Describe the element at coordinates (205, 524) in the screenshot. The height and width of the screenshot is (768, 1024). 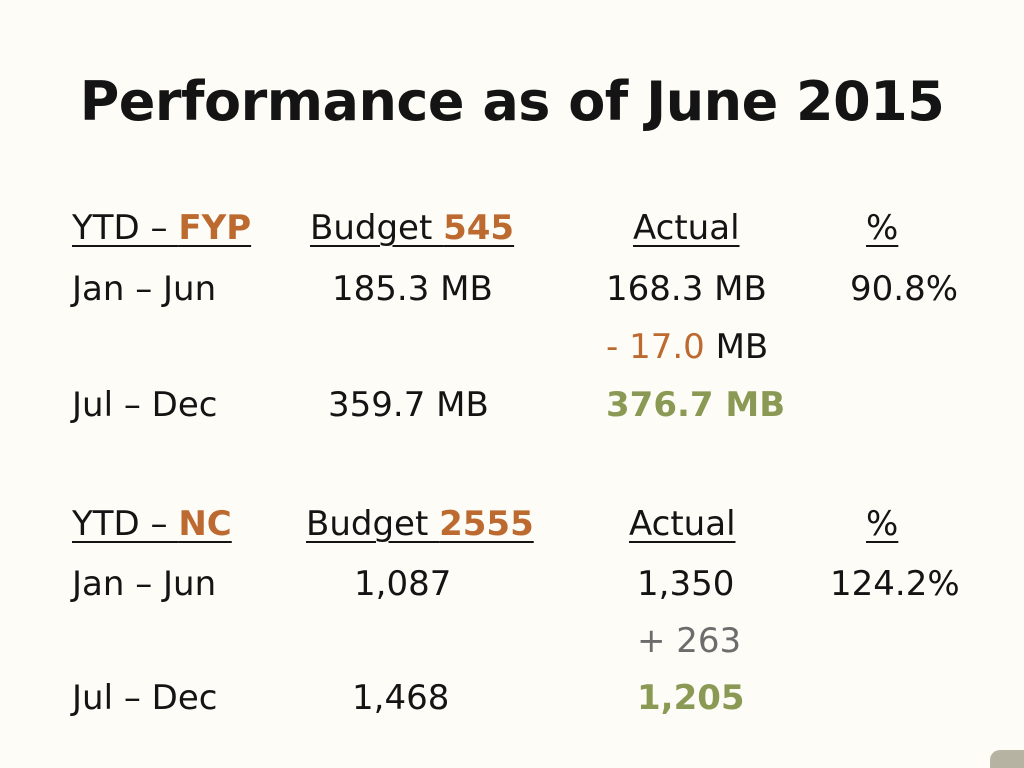
I see `nc-ytd-highlight: NC` at that location.